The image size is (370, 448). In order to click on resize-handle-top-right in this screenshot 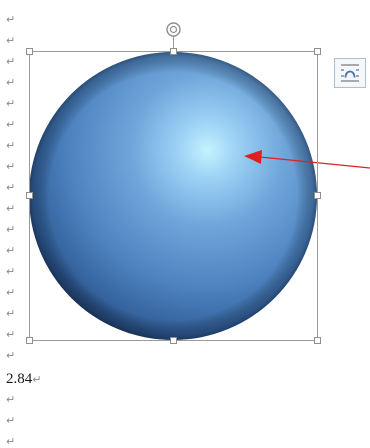, I will do `click(317, 51)`.